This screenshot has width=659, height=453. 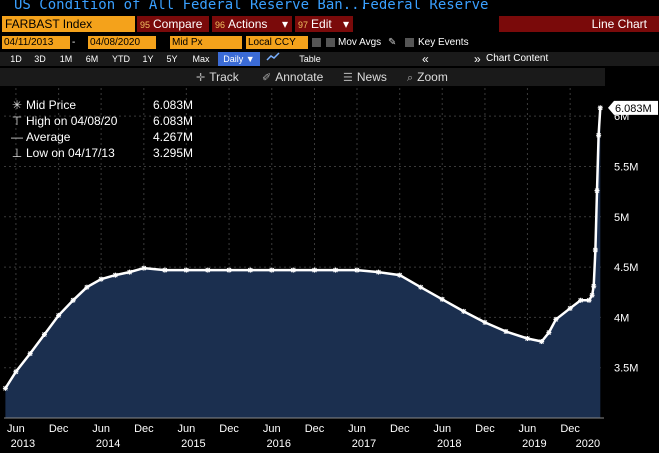 What do you see at coordinates (217, 77) in the screenshot?
I see `track-button: ✛ Track` at bounding box center [217, 77].